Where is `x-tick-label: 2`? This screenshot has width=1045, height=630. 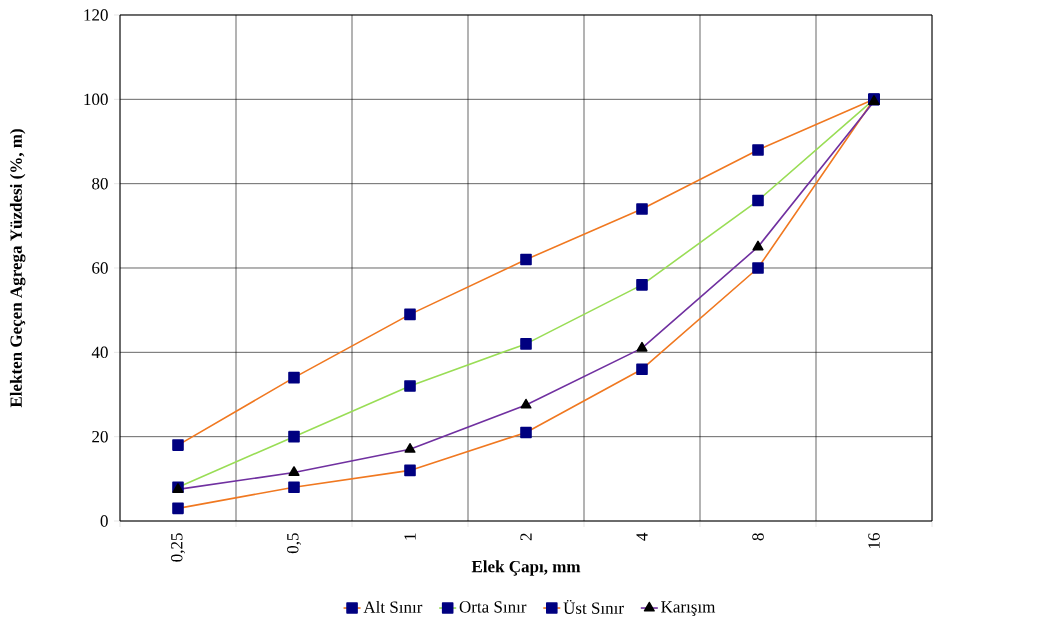
x-tick-label: 2 is located at coordinates (526, 537).